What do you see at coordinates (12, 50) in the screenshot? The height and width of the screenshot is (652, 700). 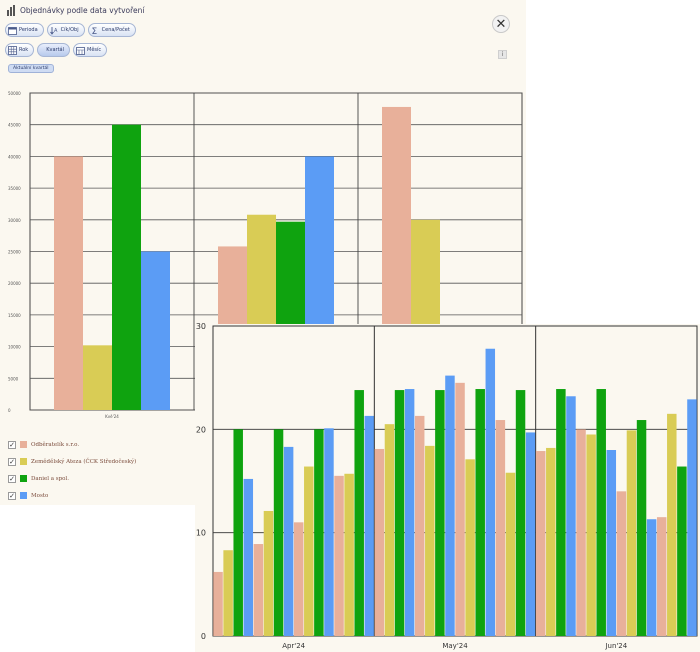 I see `grid-icon` at bounding box center [12, 50].